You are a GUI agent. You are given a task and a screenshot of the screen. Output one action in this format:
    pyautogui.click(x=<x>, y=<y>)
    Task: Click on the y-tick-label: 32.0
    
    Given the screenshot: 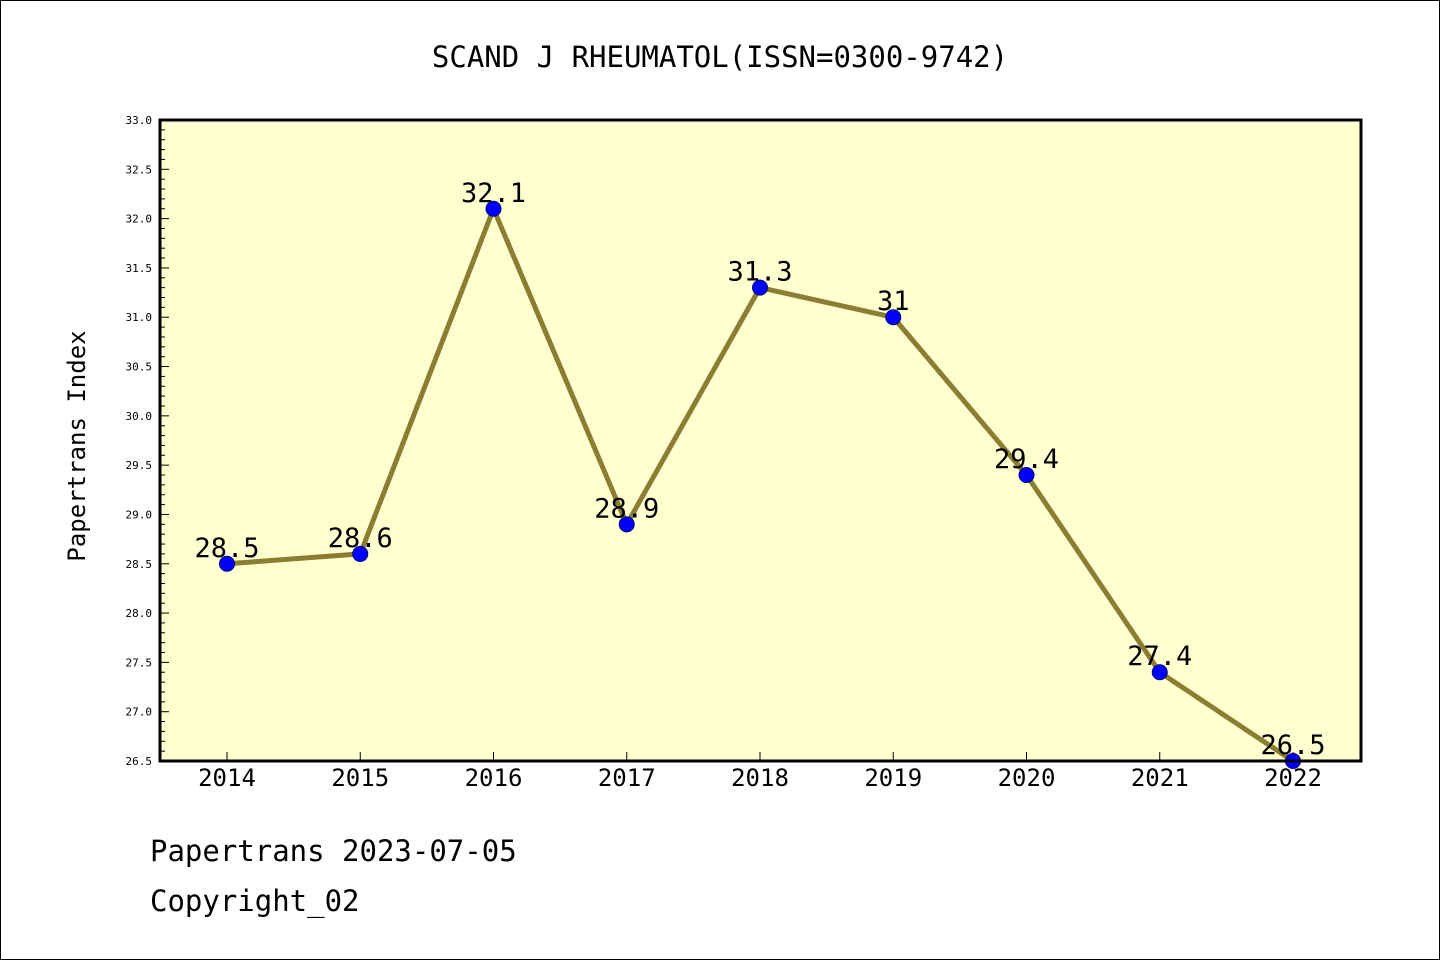 What is the action you would take?
    pyautogui.click(x=139, y=219)
    